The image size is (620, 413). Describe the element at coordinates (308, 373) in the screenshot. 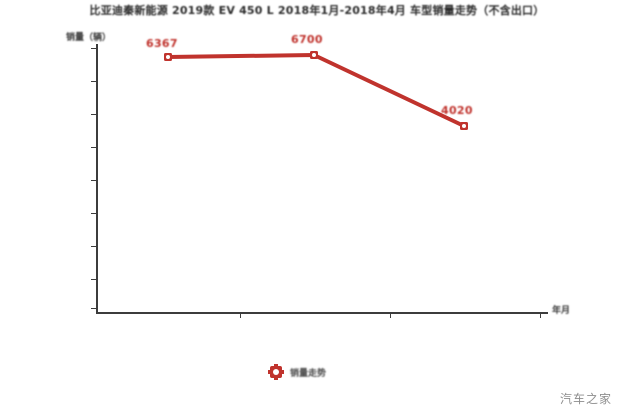

I see `legend-label: 销量走势` at that location.